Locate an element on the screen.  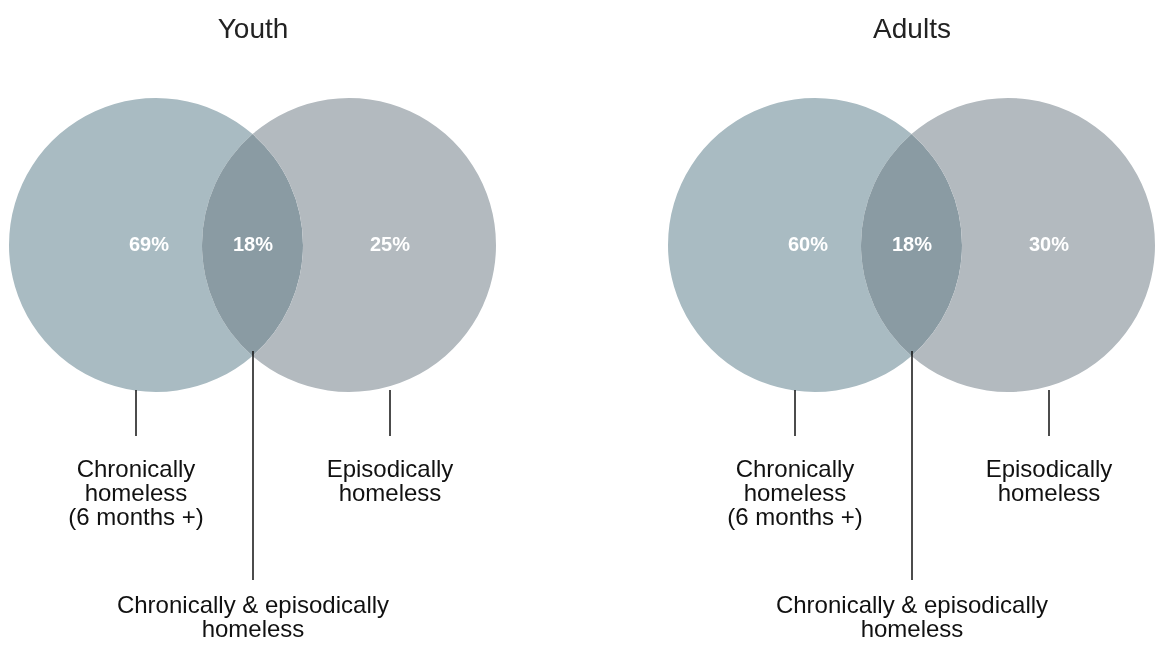
data-label: 69% is located at coordinates (149, 243).